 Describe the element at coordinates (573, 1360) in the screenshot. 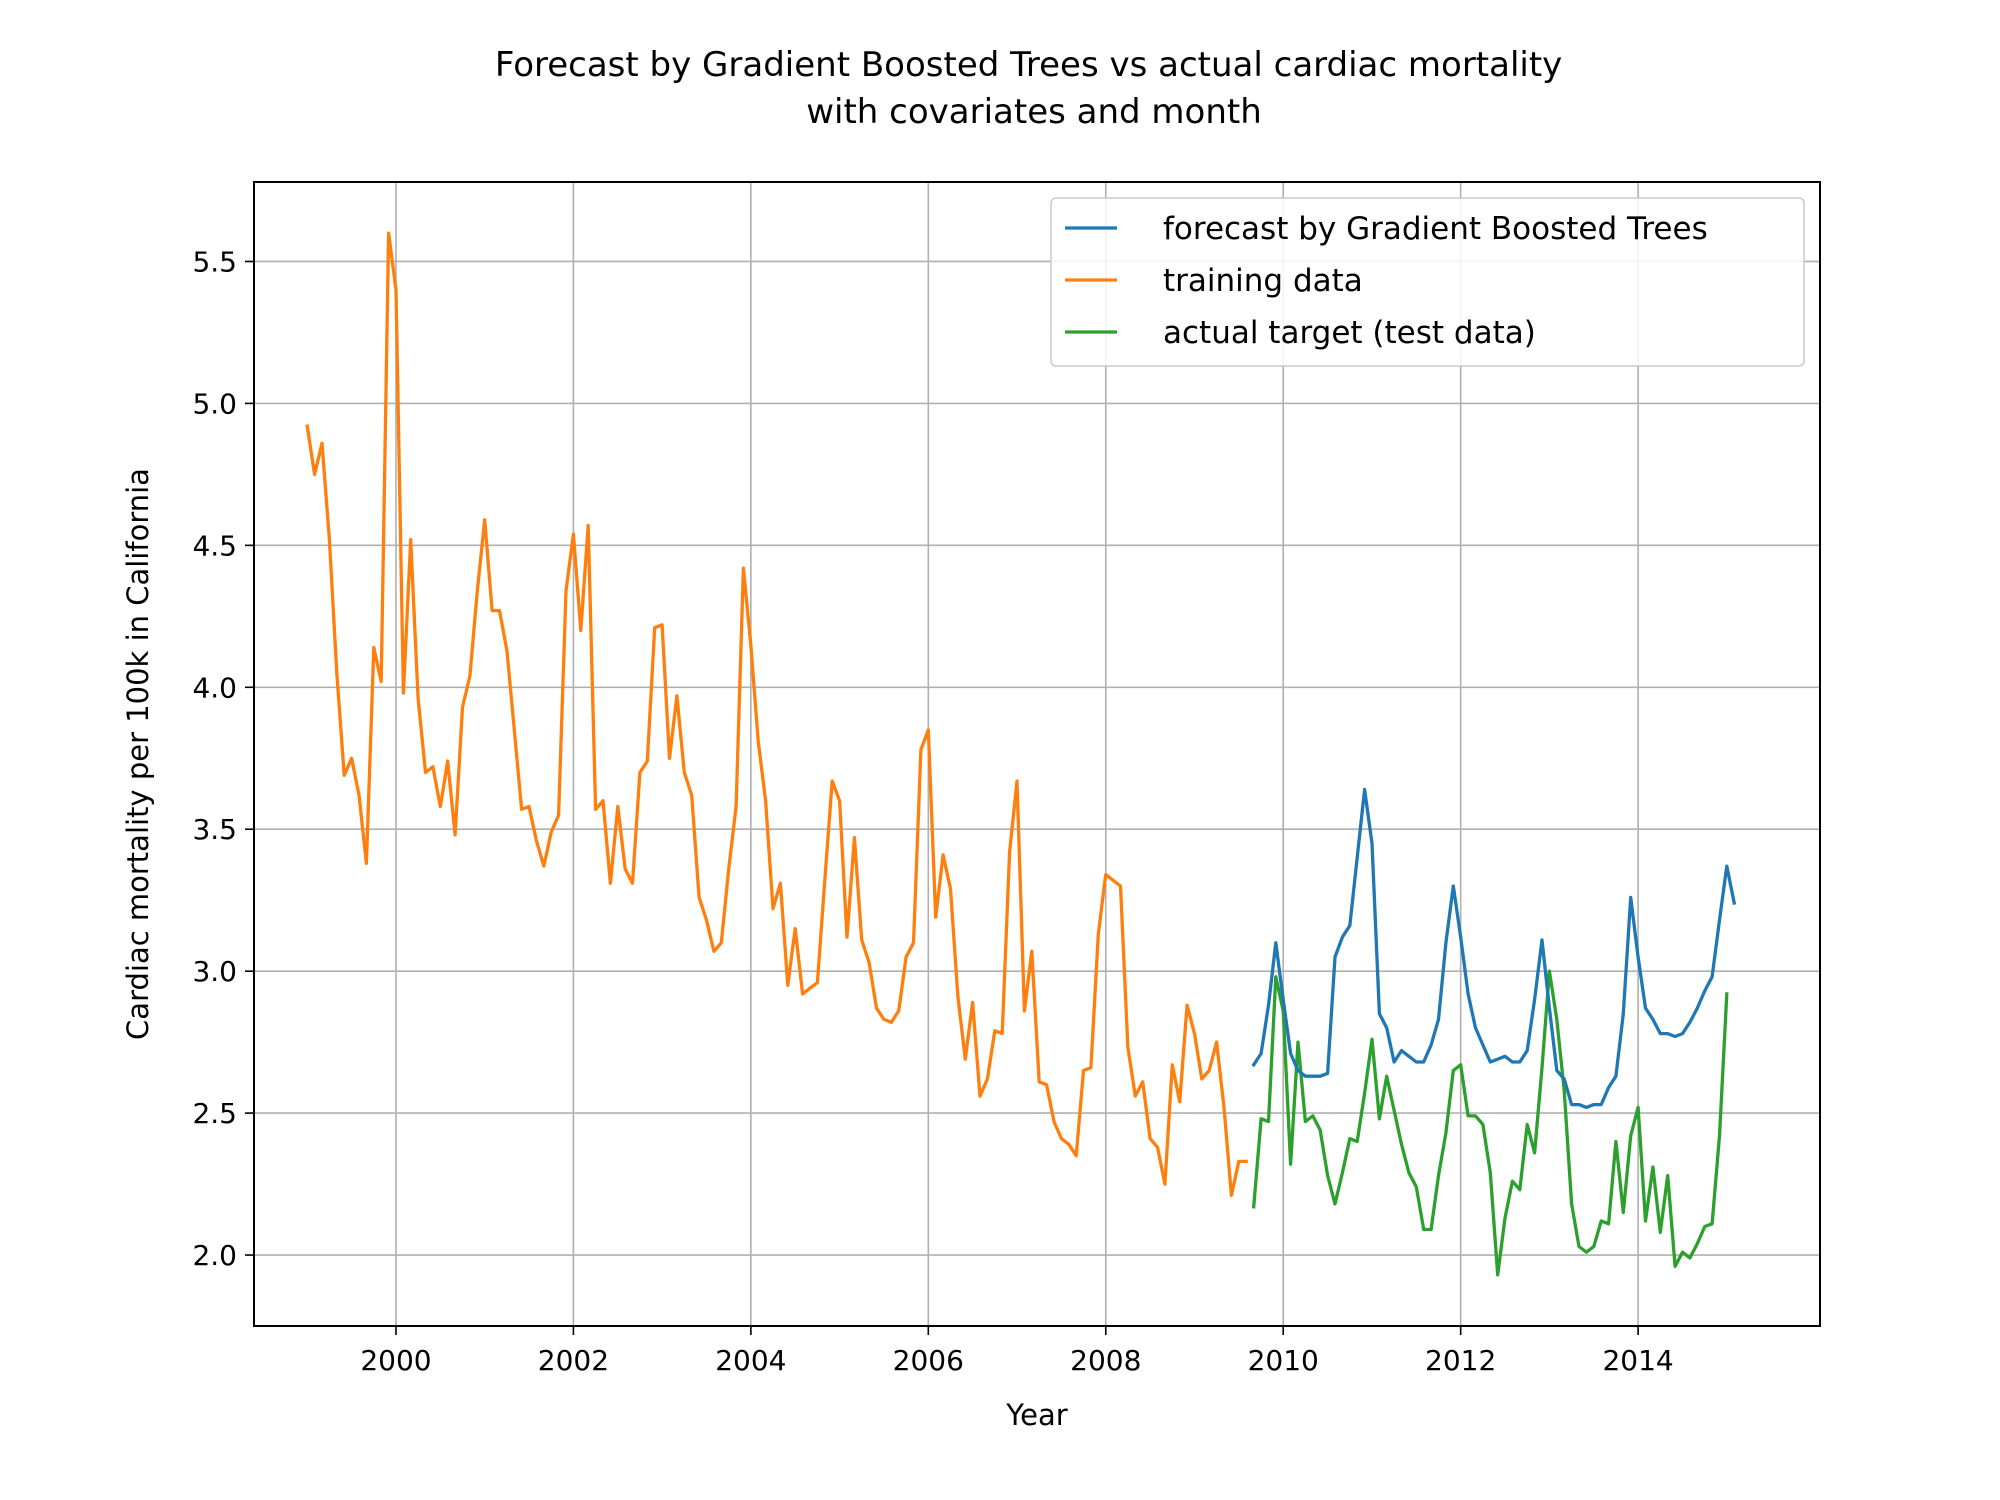

I see `x-tick-label: 2002` at that location.